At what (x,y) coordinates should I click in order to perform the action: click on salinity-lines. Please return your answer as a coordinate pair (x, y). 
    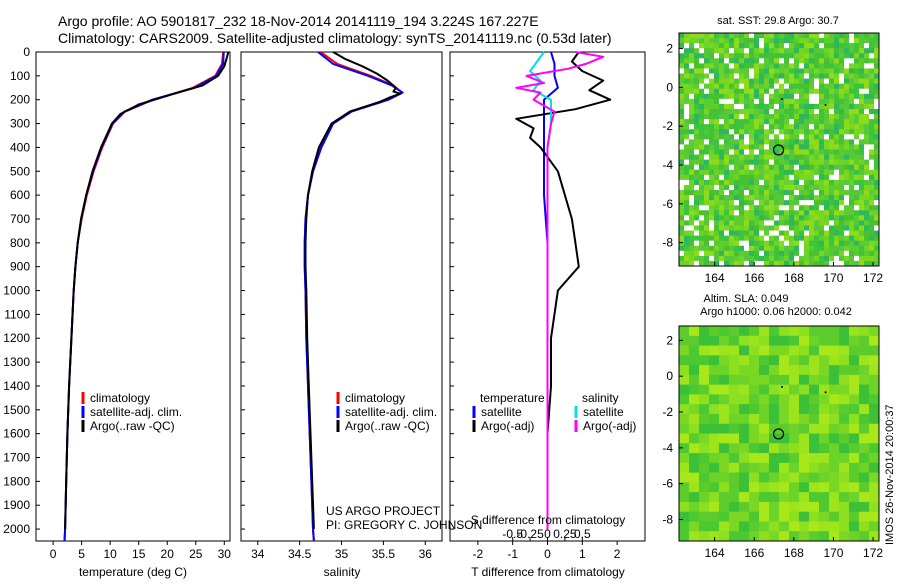
    Looking at the image, I should click on (353, 296).